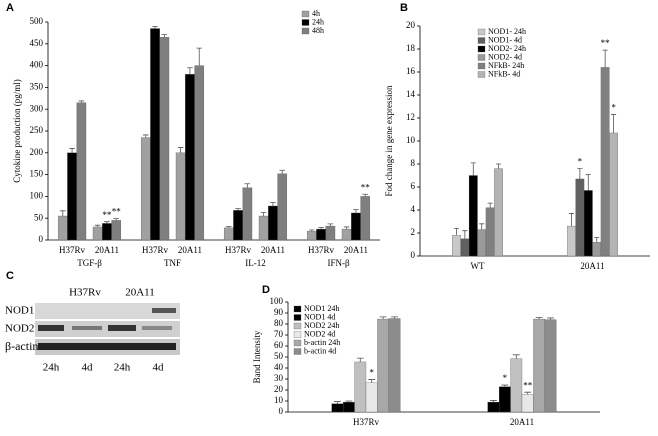  Describe the element at coordinates (37, 21) in the screenshot. I see `y-tick-label: 500` at that location.